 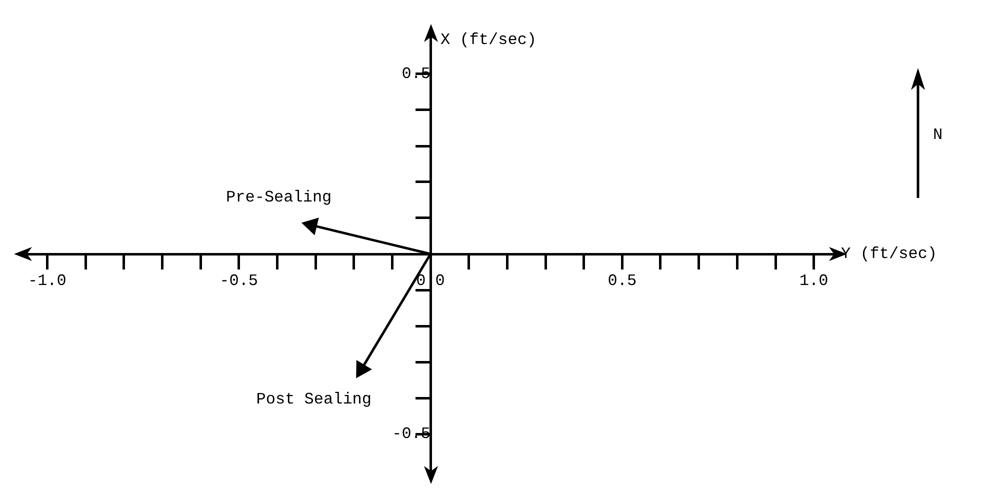 What do you see at coordinates (938, 135) in the screenshot?
I see `text: N` at bounding box center [938, 135].